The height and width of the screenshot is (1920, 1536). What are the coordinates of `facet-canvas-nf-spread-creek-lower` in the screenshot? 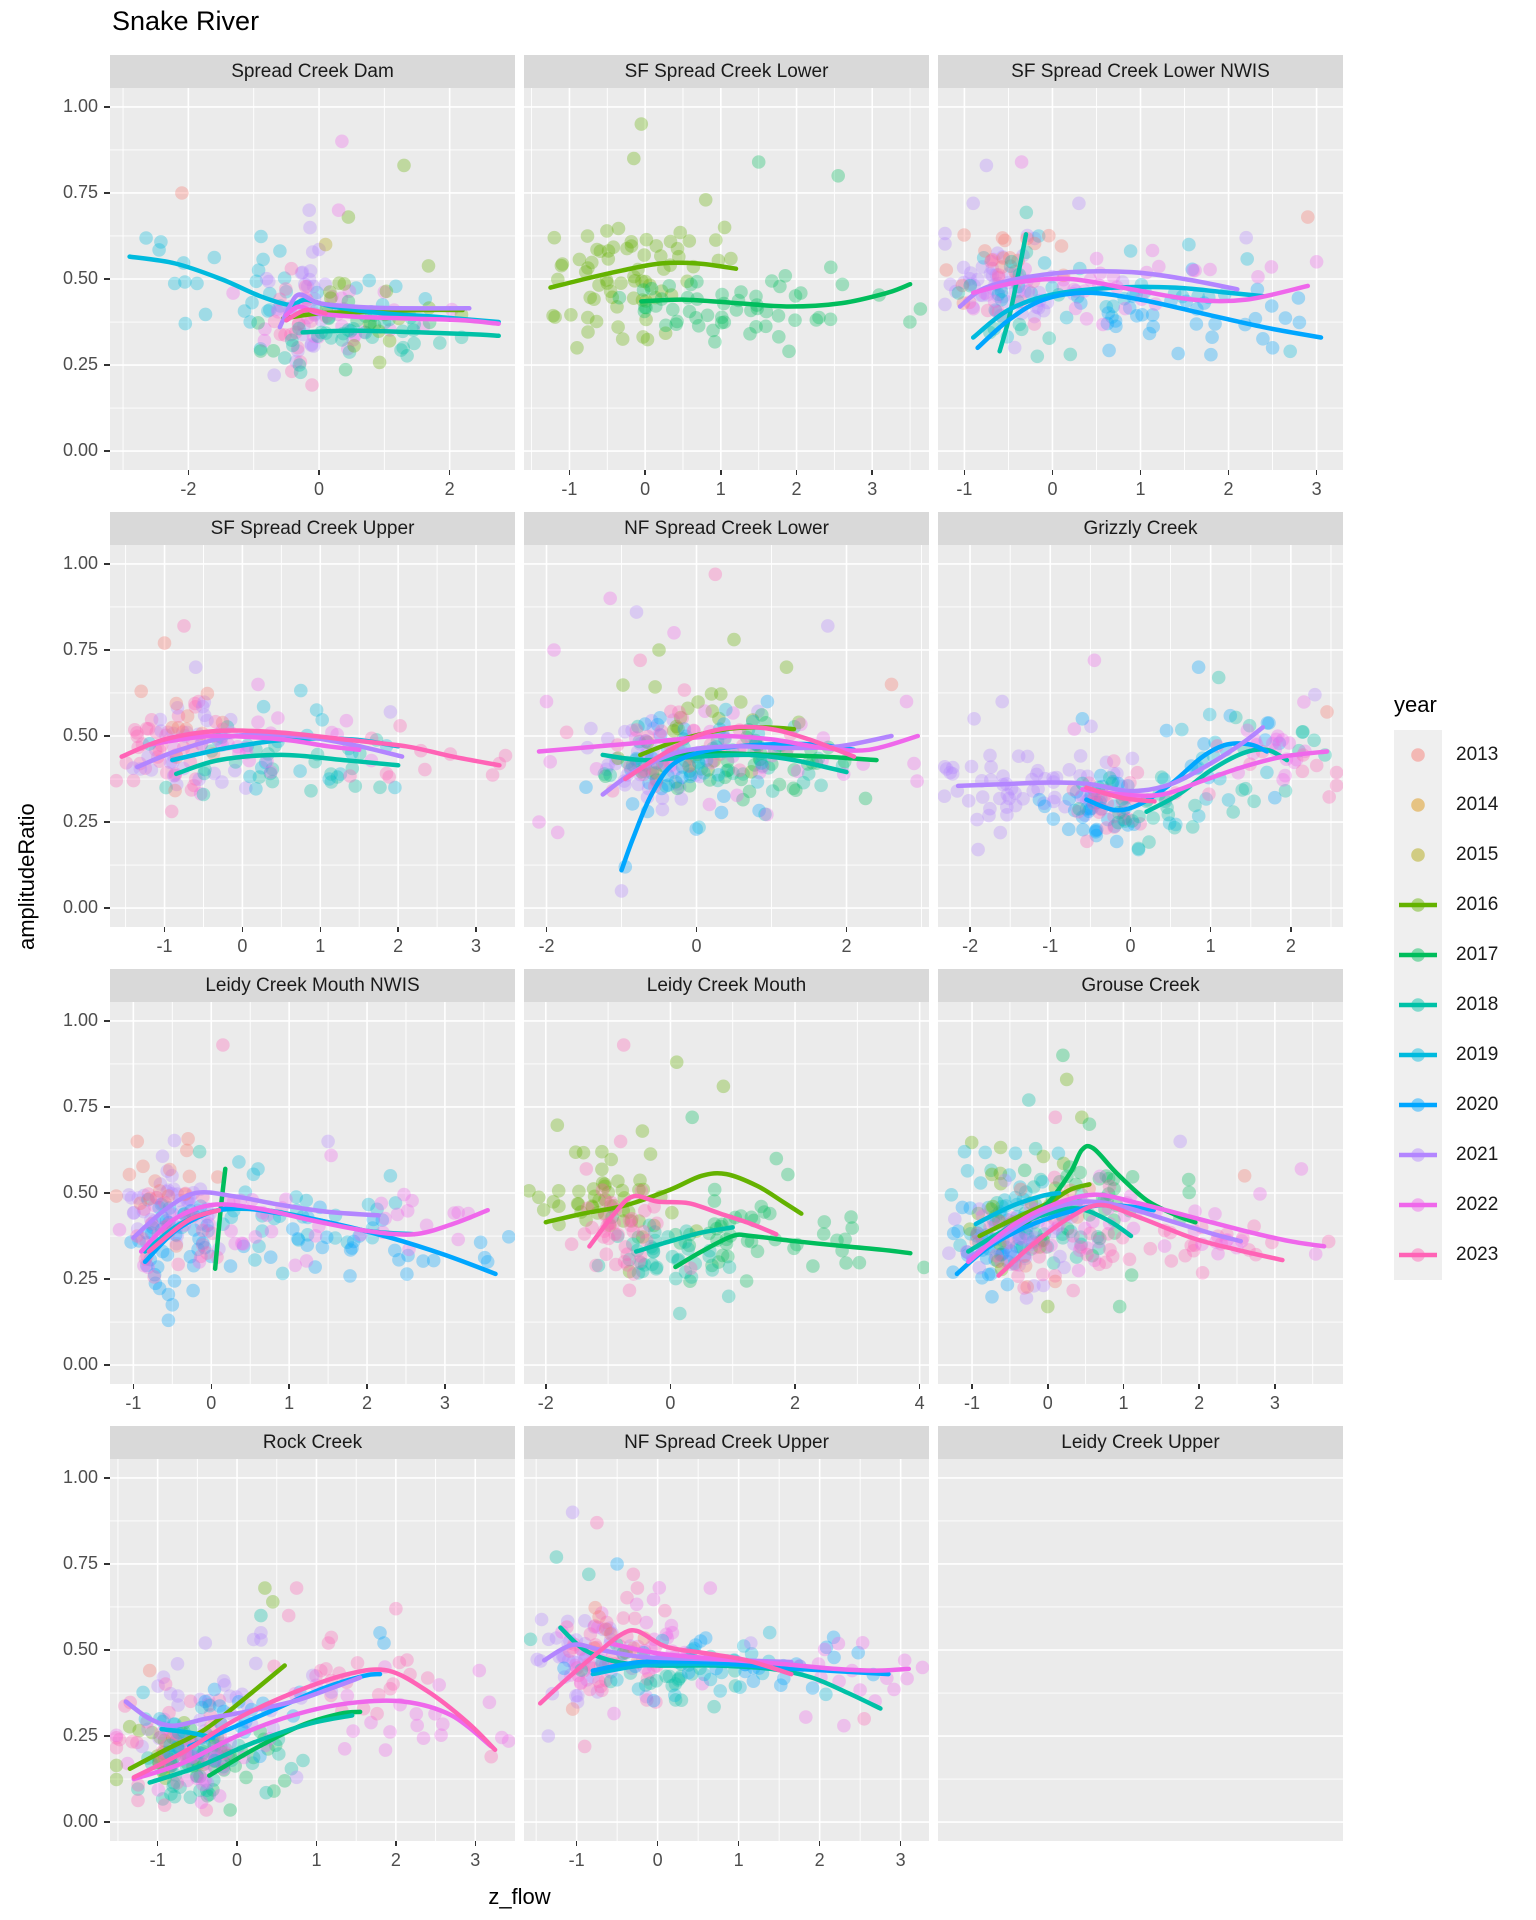 It's located at (726, 736).